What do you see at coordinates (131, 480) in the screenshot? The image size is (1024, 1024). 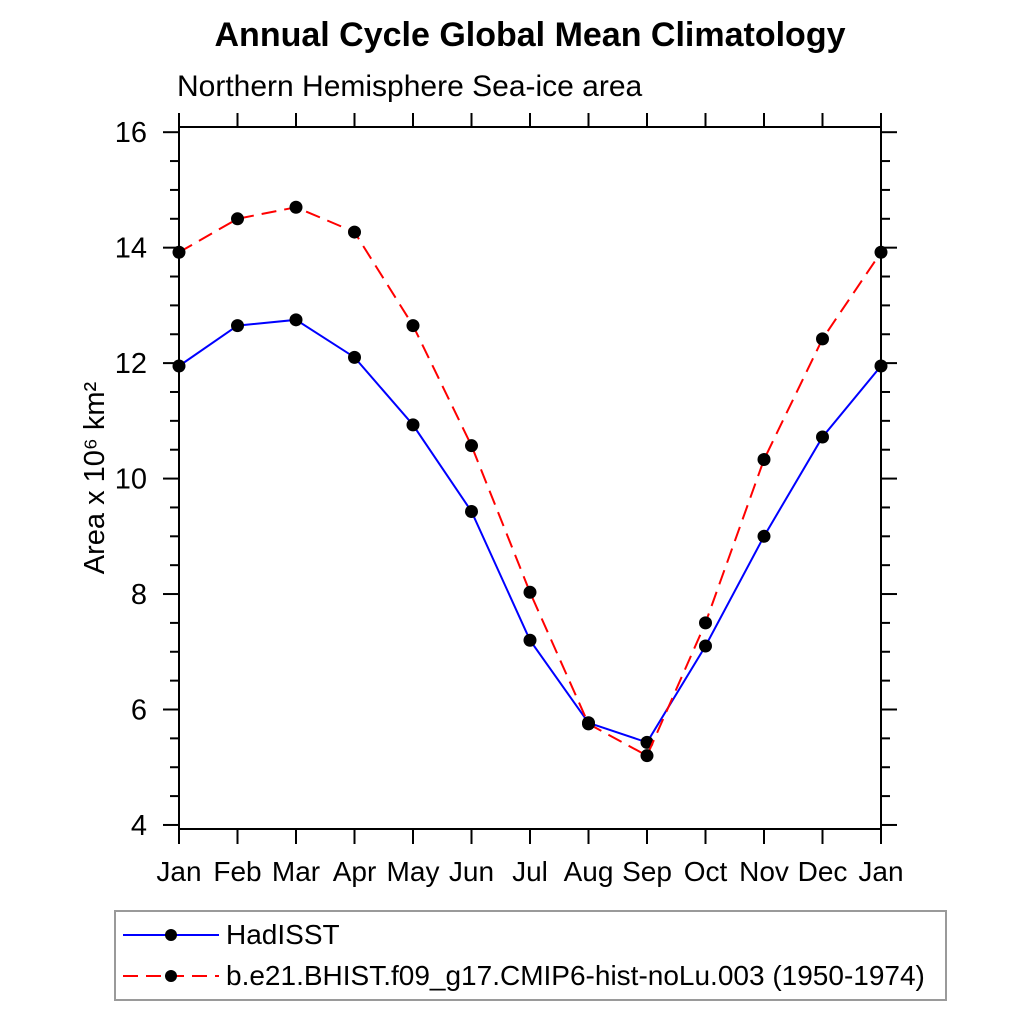 I see `y-axis-label: 10` at bounding box center [131, 480].